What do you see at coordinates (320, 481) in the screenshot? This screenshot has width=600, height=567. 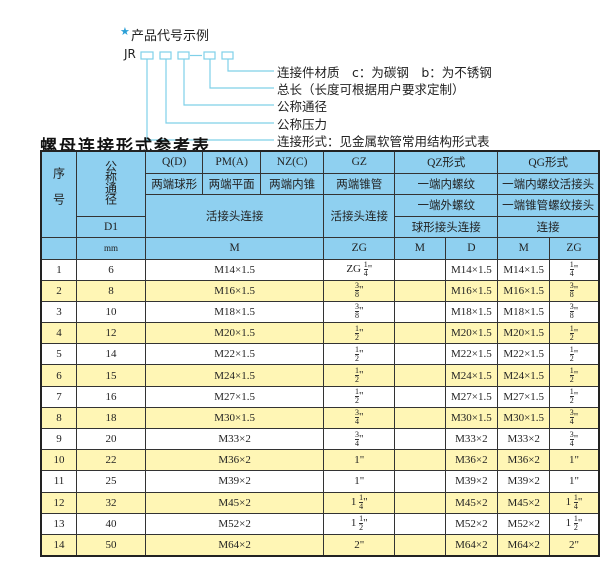 I see `table-row: 11 25 M39×2 1" M39×2 M39×2 1"` at bounding box center [320, 481].